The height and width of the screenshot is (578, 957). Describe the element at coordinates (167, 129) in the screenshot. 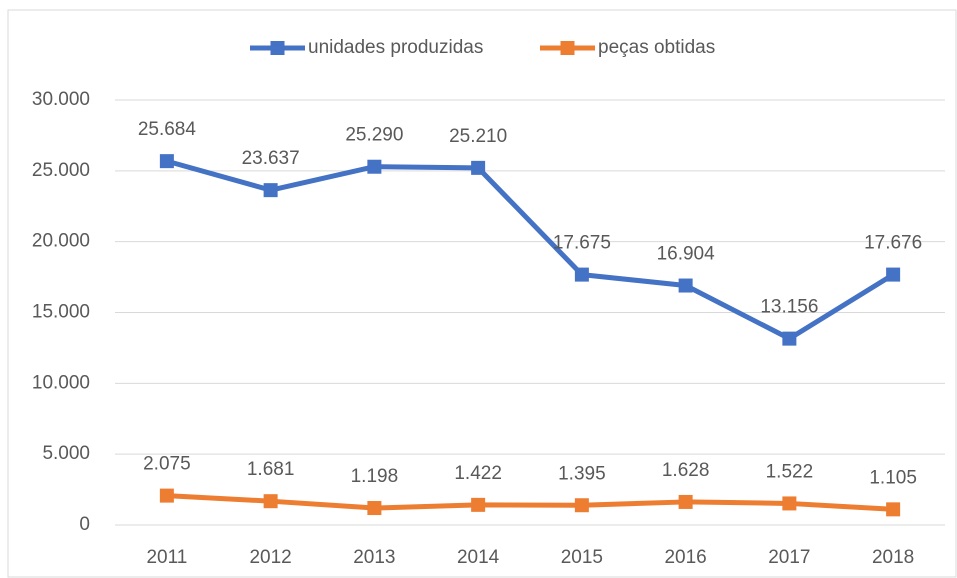

I see `data-label: 25.684` at that location.